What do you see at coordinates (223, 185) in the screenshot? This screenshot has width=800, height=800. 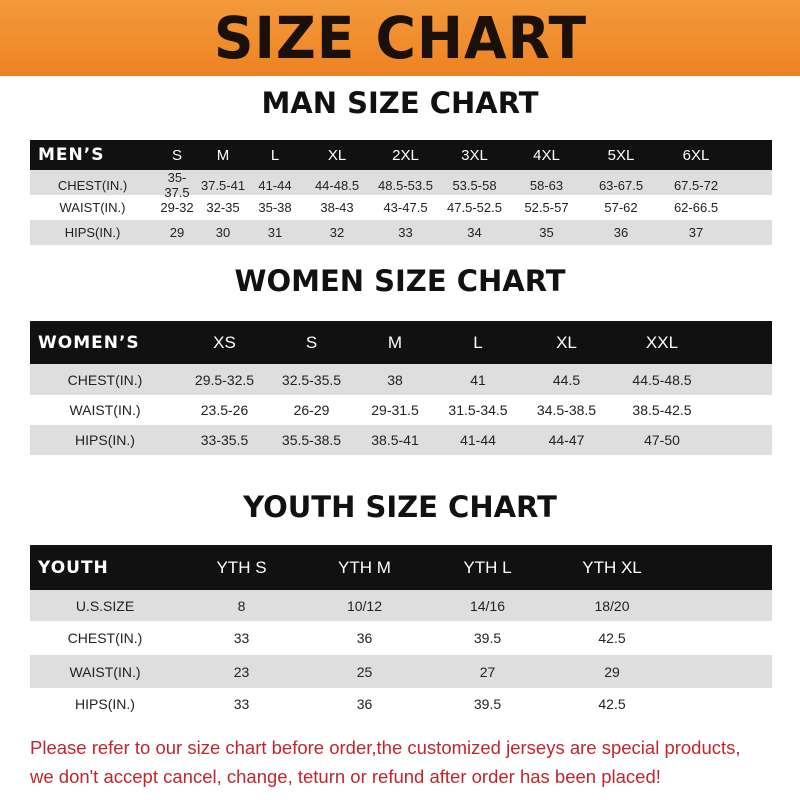 I see `table-cell: 37.5-41` at bounding box center [223, 185].